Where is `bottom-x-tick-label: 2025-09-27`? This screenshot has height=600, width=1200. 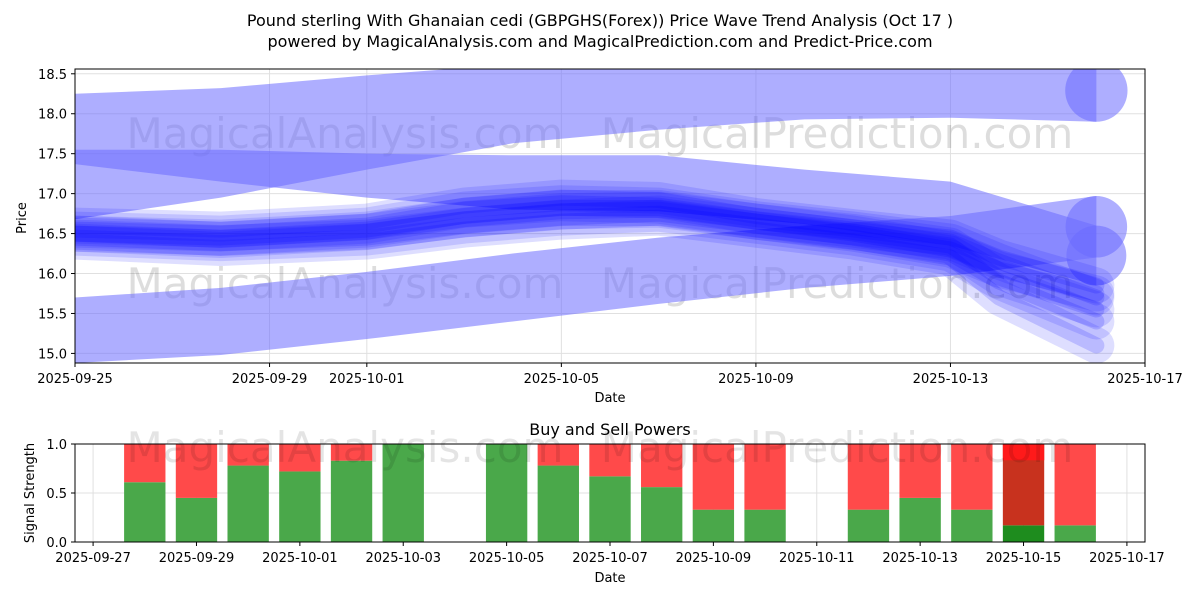
bottom-x-tick-label: 2025-09-27 is located at coordinates (93, 558).